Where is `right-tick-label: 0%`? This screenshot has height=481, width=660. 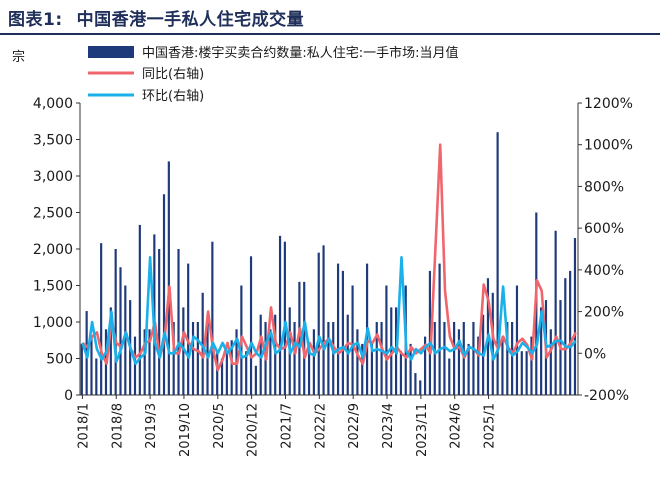 right-tick-label: 0% is located at coordinates (595, 354).